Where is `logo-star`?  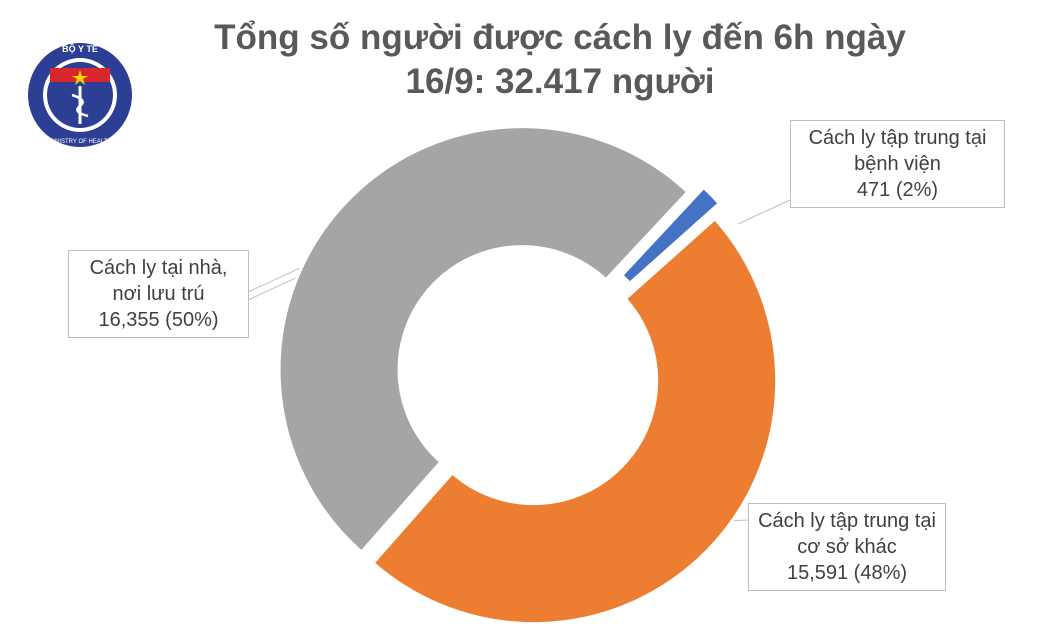
logo-star is located at coordinates (80, 77).